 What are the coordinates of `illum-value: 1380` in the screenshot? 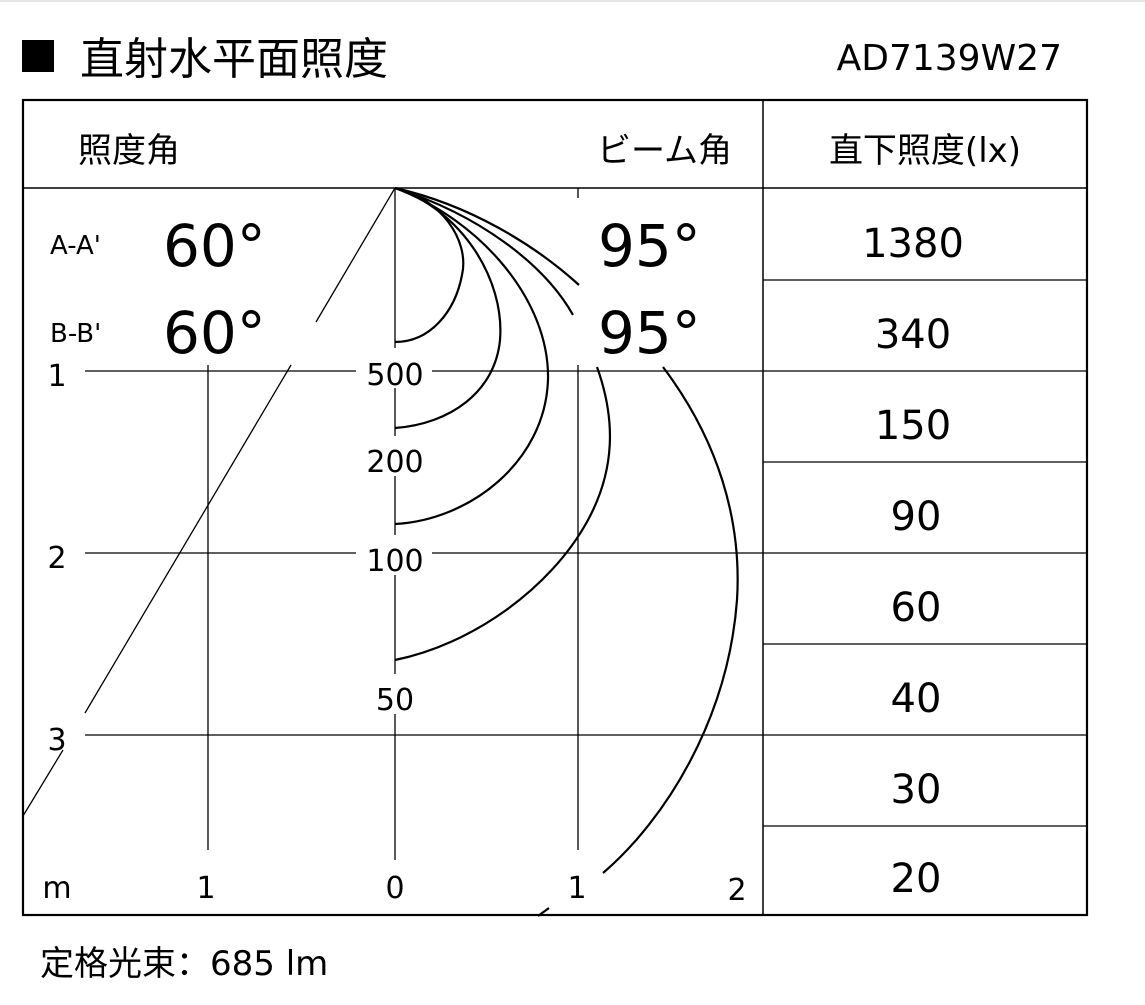 It's located at (913, 244).